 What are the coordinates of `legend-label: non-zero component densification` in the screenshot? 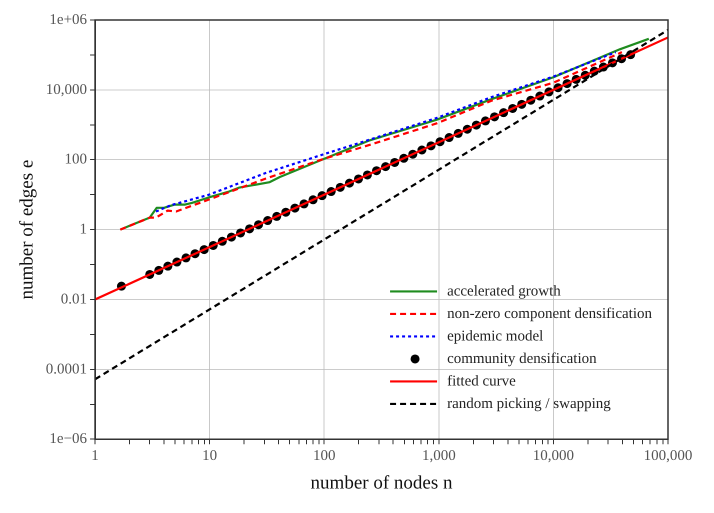 It's located at (549, 314).